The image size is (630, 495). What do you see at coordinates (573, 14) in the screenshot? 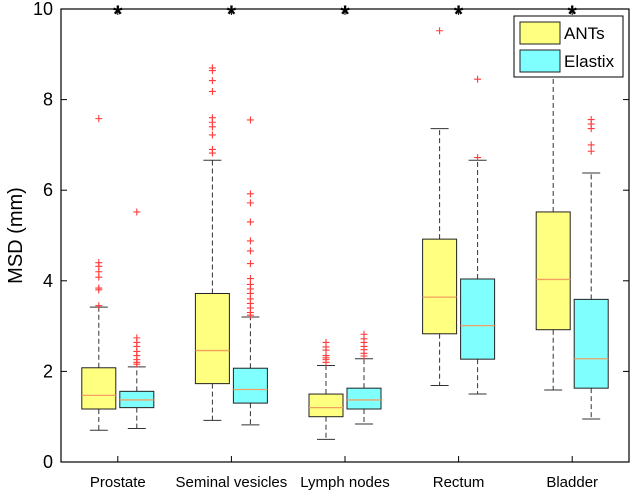
I see `significance-marker-bladder: *` at bounding box center [573, 14].